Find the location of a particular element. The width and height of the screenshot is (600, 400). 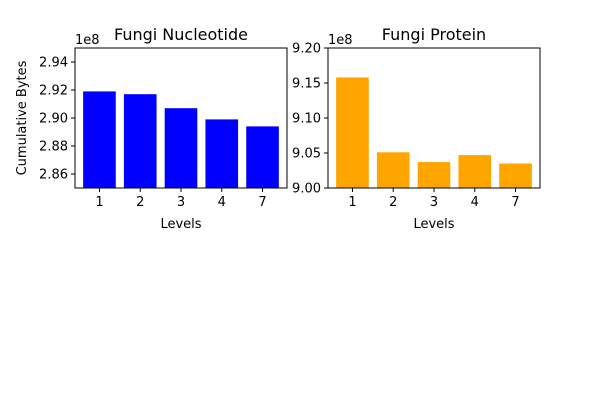

y-tick-label: 9.05 is located at coordinates (306, 154).